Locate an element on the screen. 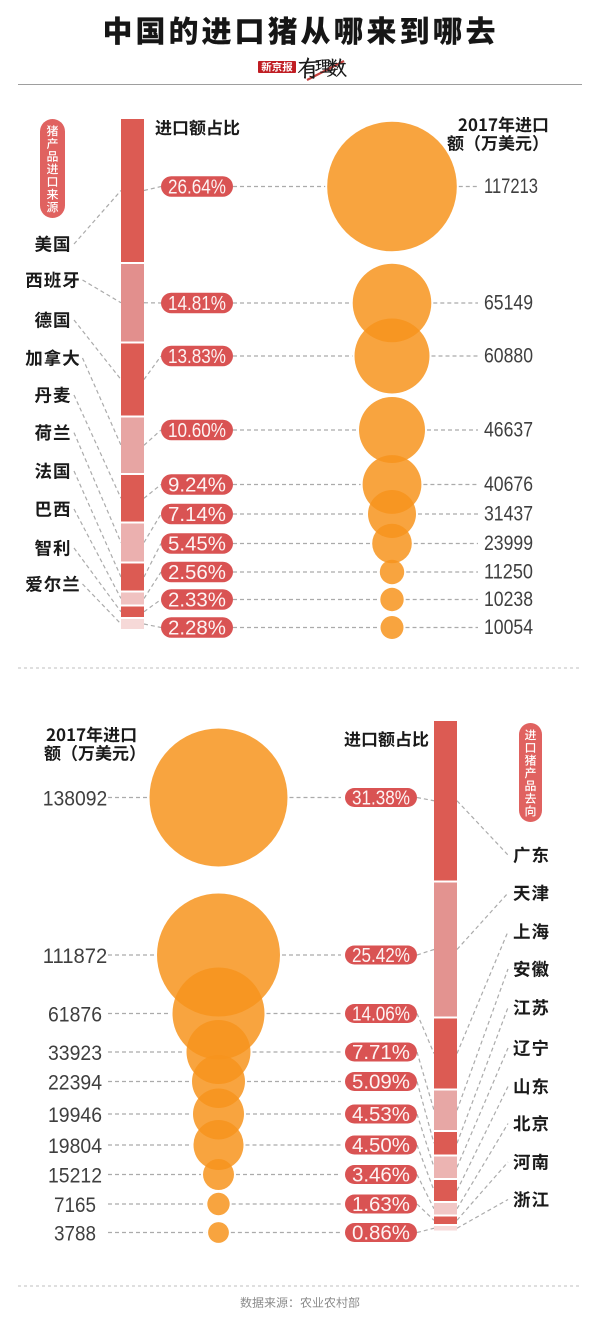 This screenshot has height=1334, width=600. svg-text: 0.86% is located at coordinates (381, 1234).